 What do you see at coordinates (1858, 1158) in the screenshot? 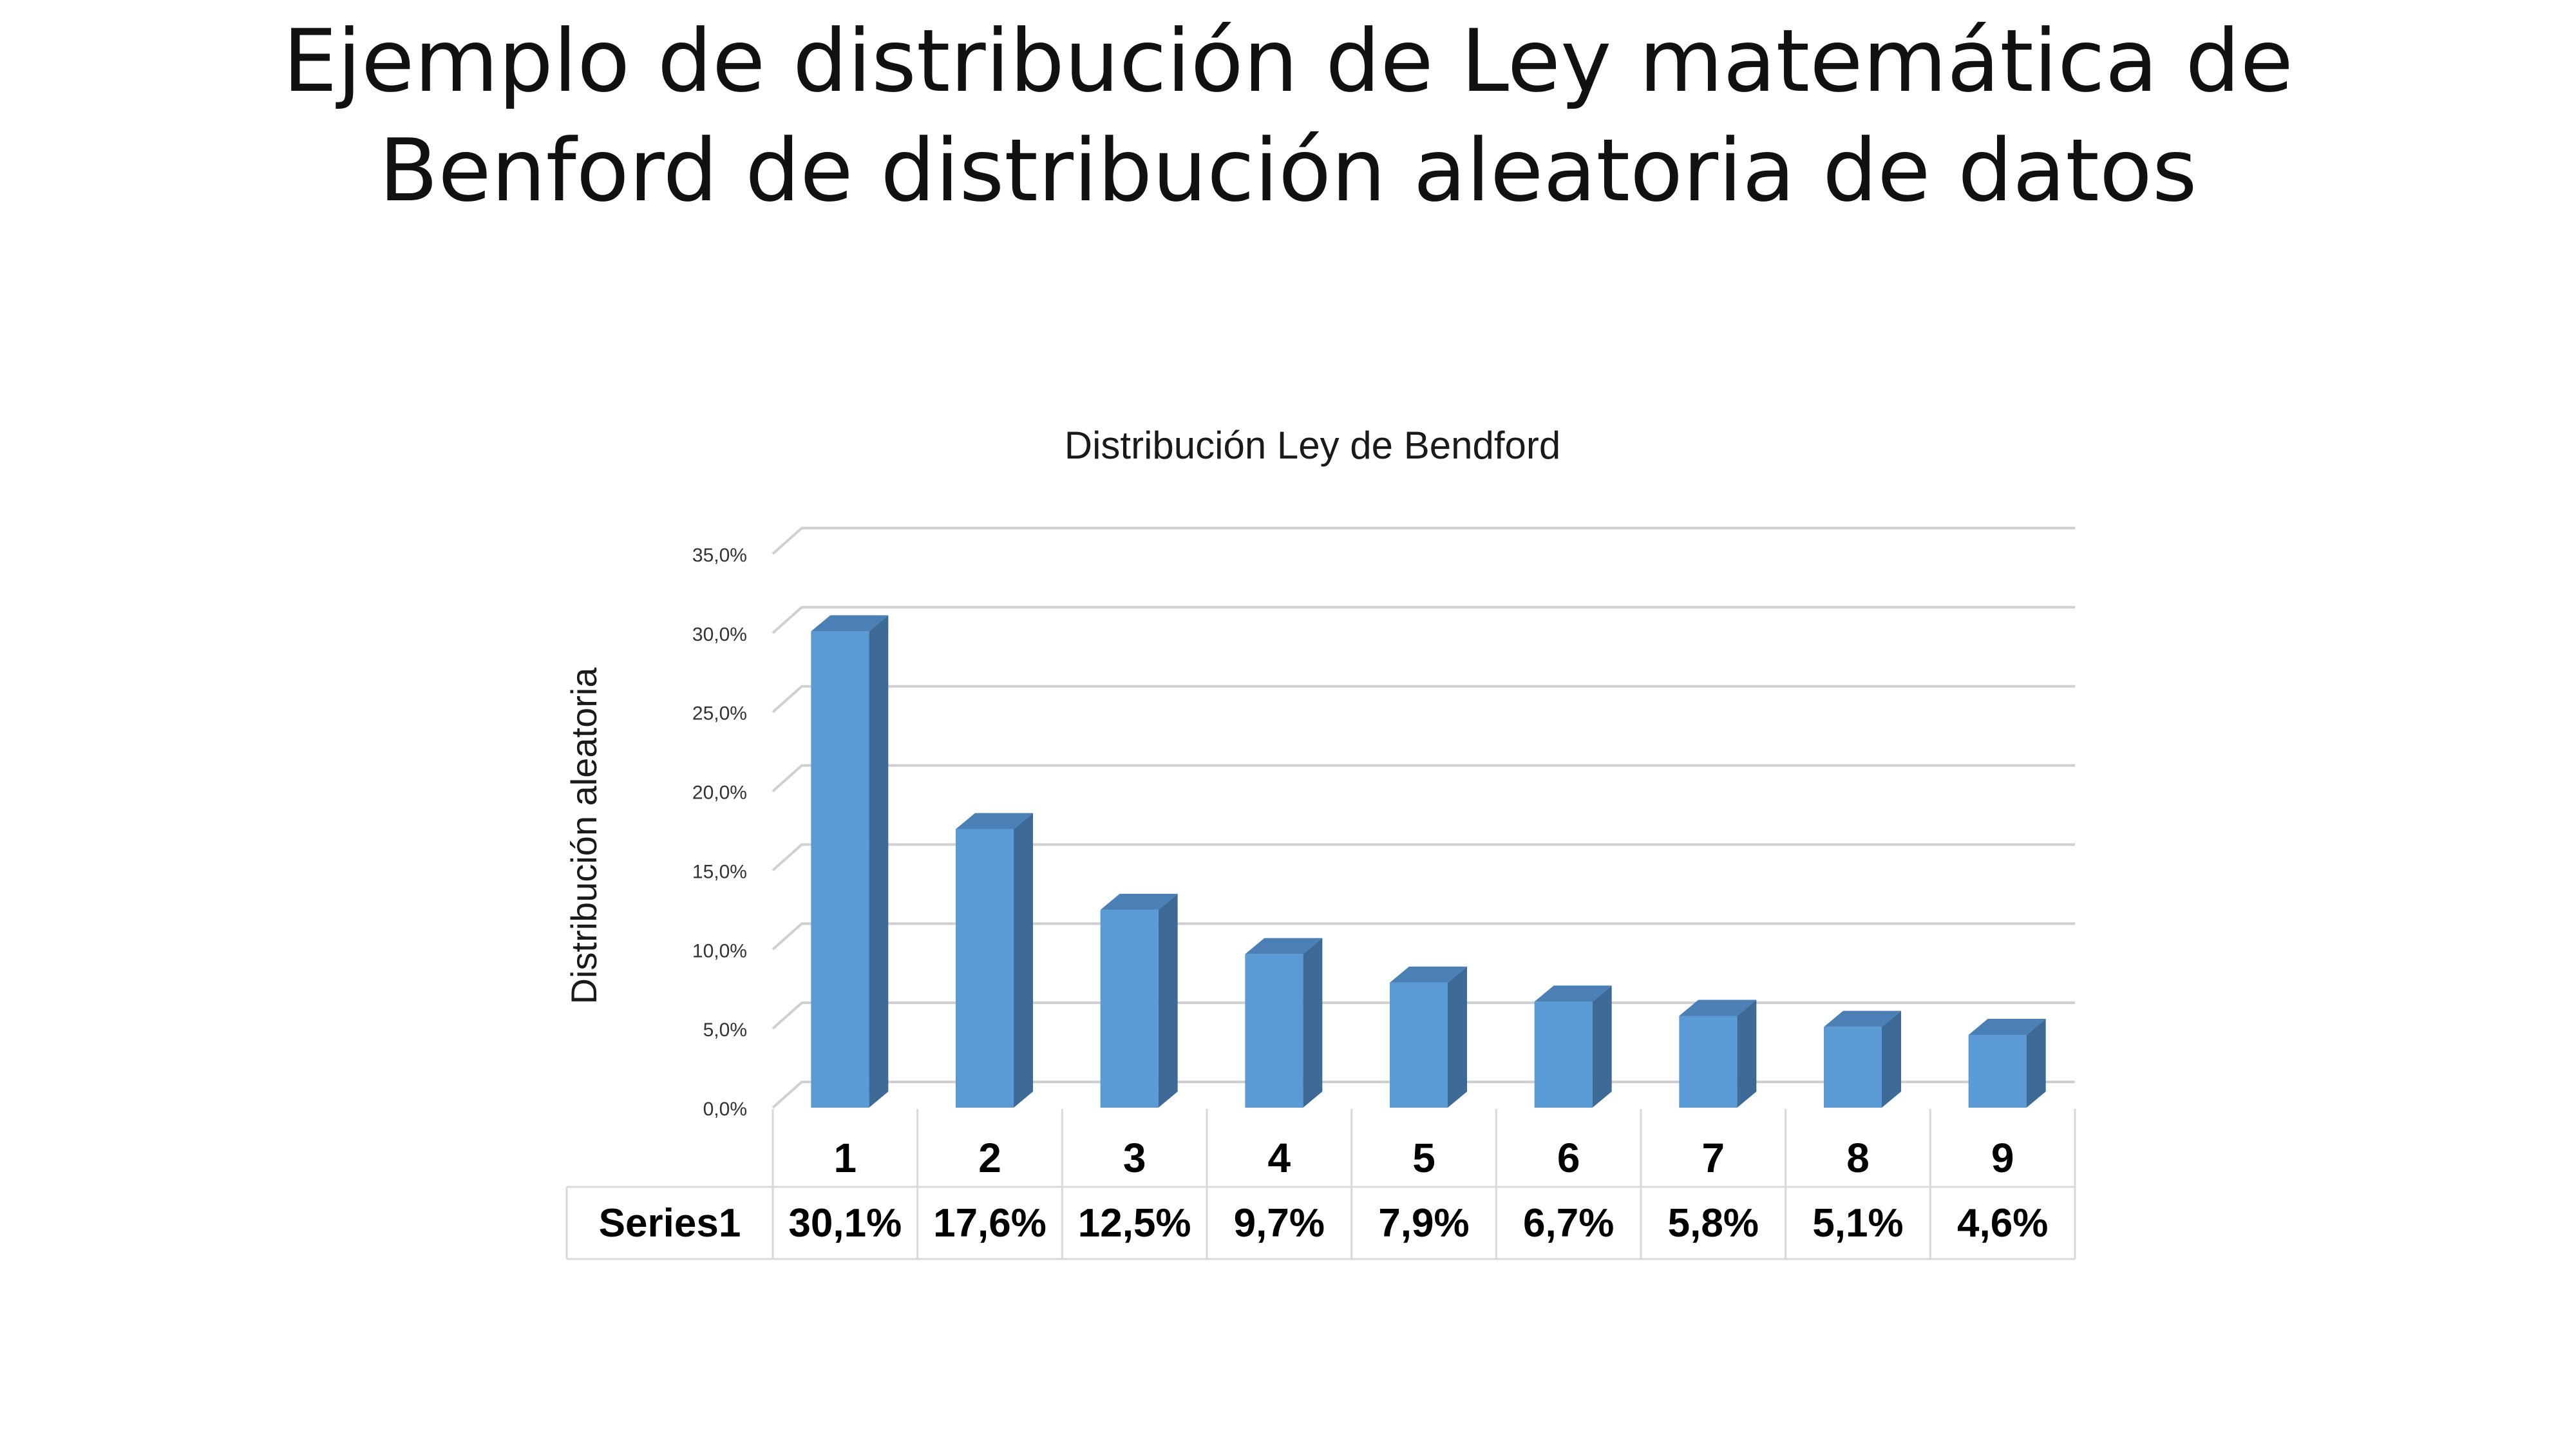
I see `x-tick-label: 8` at bounding box center [1858, 1158].